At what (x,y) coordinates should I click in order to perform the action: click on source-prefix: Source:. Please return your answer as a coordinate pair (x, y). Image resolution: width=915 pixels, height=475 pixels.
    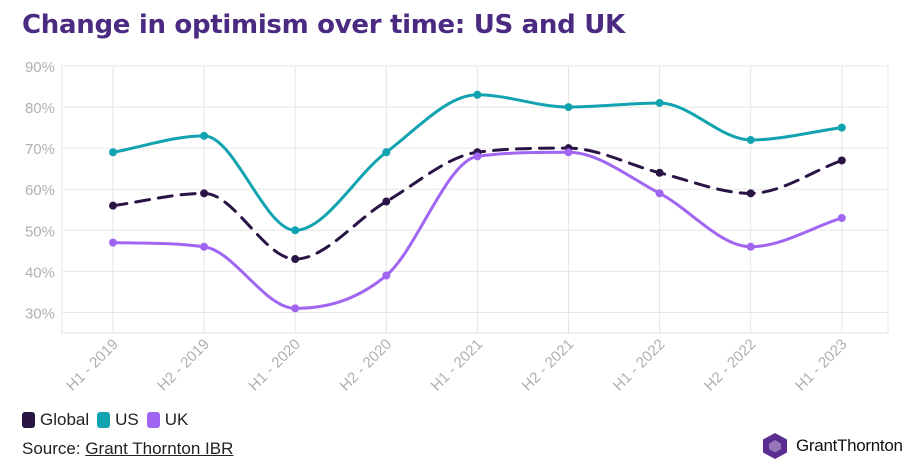
    Looking at the image, I should click on (54, 448).